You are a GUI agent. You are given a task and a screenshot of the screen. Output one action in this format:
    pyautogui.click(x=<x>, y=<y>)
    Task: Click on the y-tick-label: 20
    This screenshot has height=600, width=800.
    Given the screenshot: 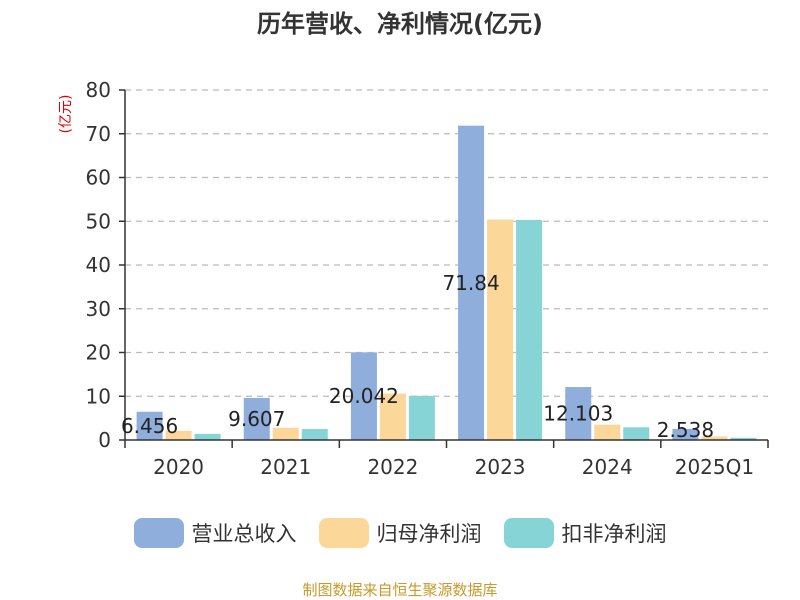 What is the action you would take?
    pyautogui.click(x=98, y=353)
    